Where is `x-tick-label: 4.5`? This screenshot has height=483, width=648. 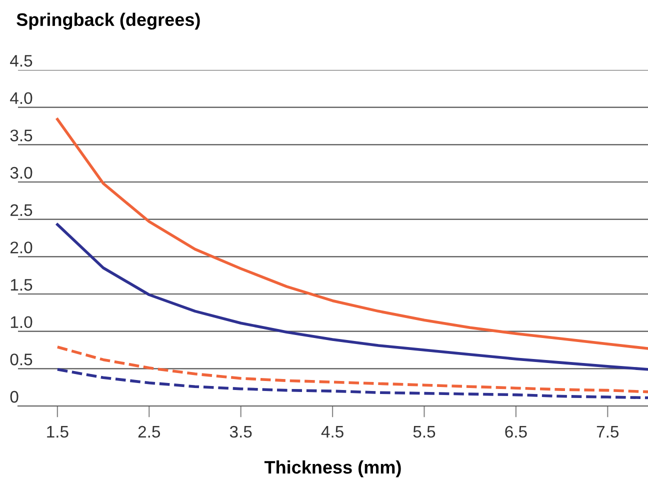
x-tick-label: 4.5 is located at coordinates (332, 432).